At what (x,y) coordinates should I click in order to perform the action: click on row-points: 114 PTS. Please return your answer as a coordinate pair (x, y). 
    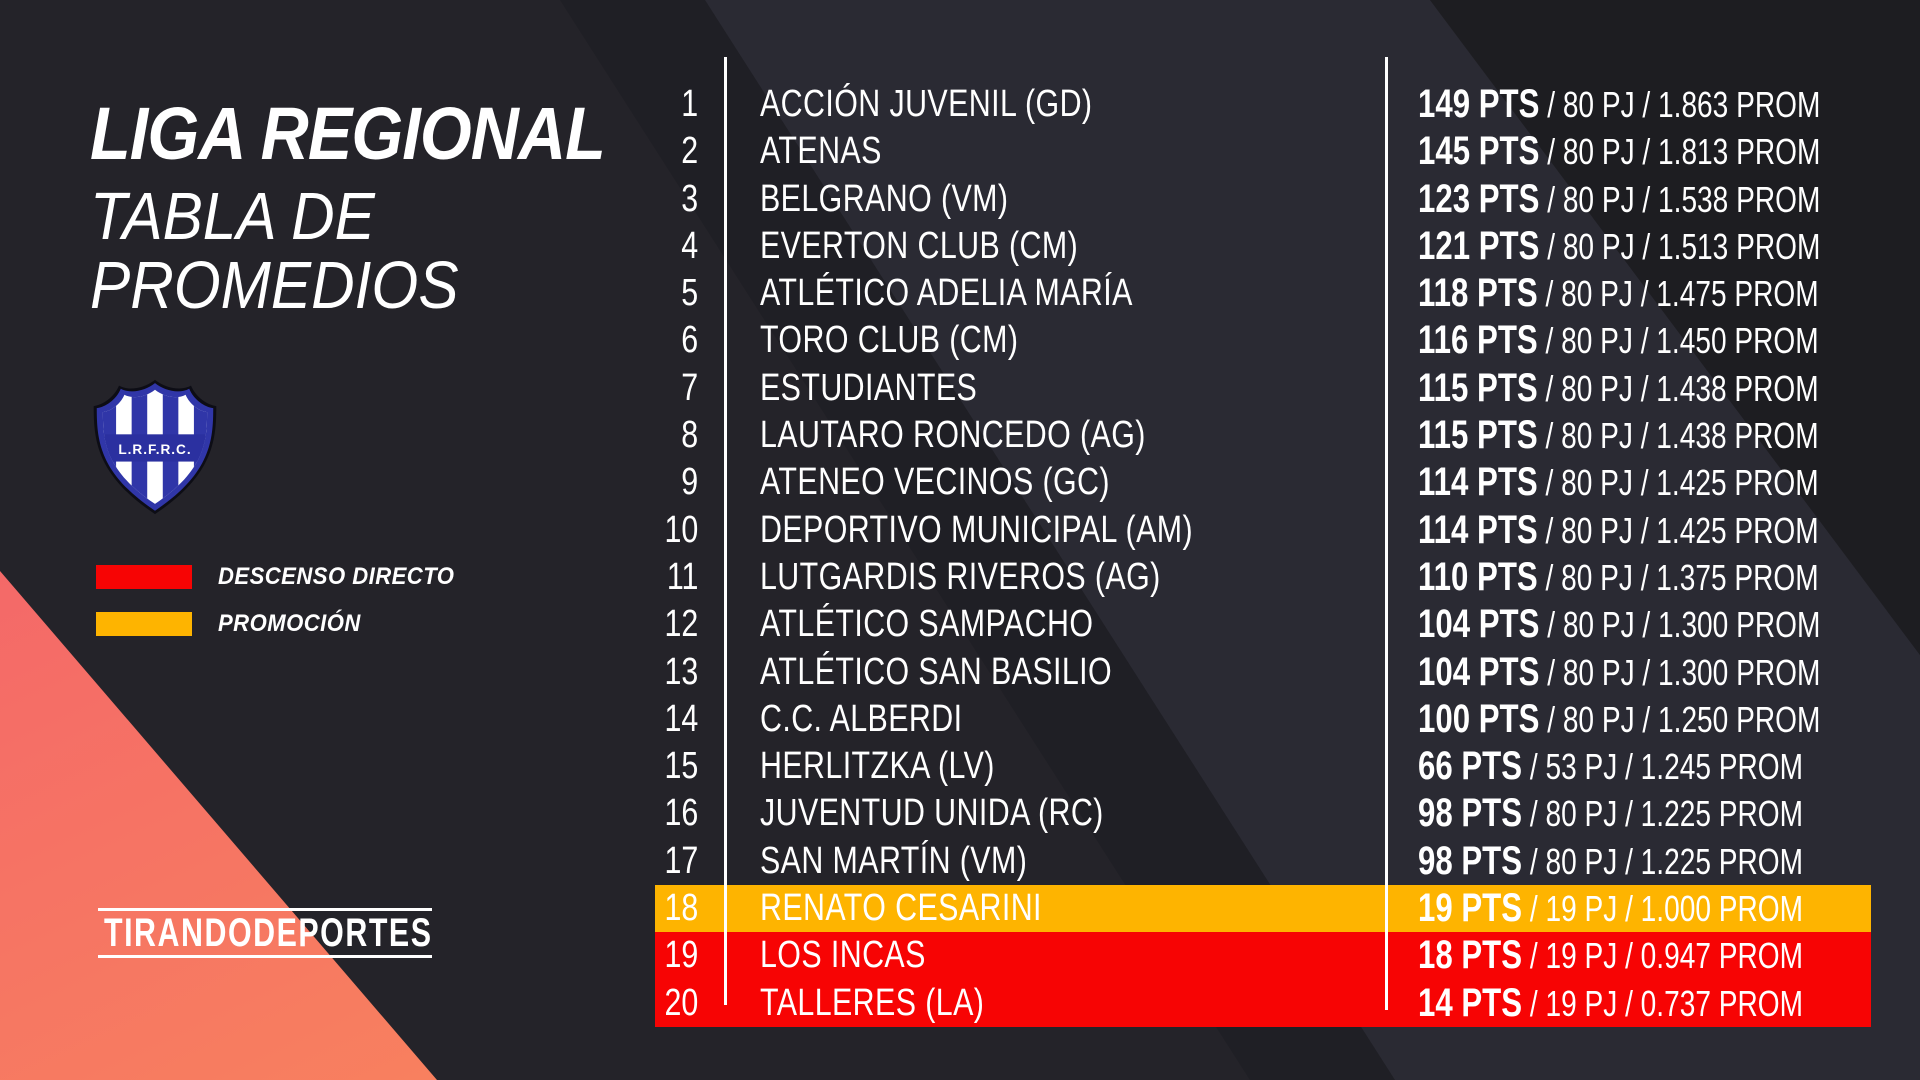
    Looking at the image, I should click on (1478, 482).